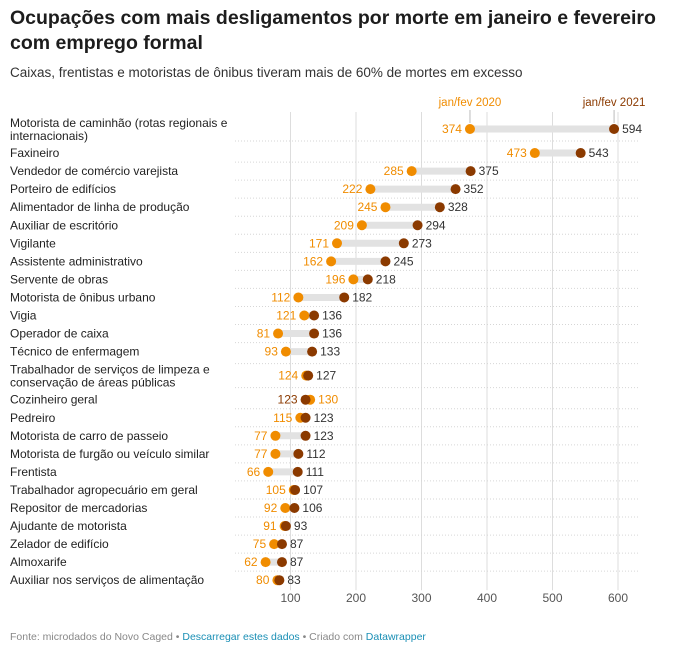 The height and width of the screenshot is (653, 689). Describe the element at coordinates (395, 637) in the screenshot. I see `datawrapper-link: Datawrapper` at that location.